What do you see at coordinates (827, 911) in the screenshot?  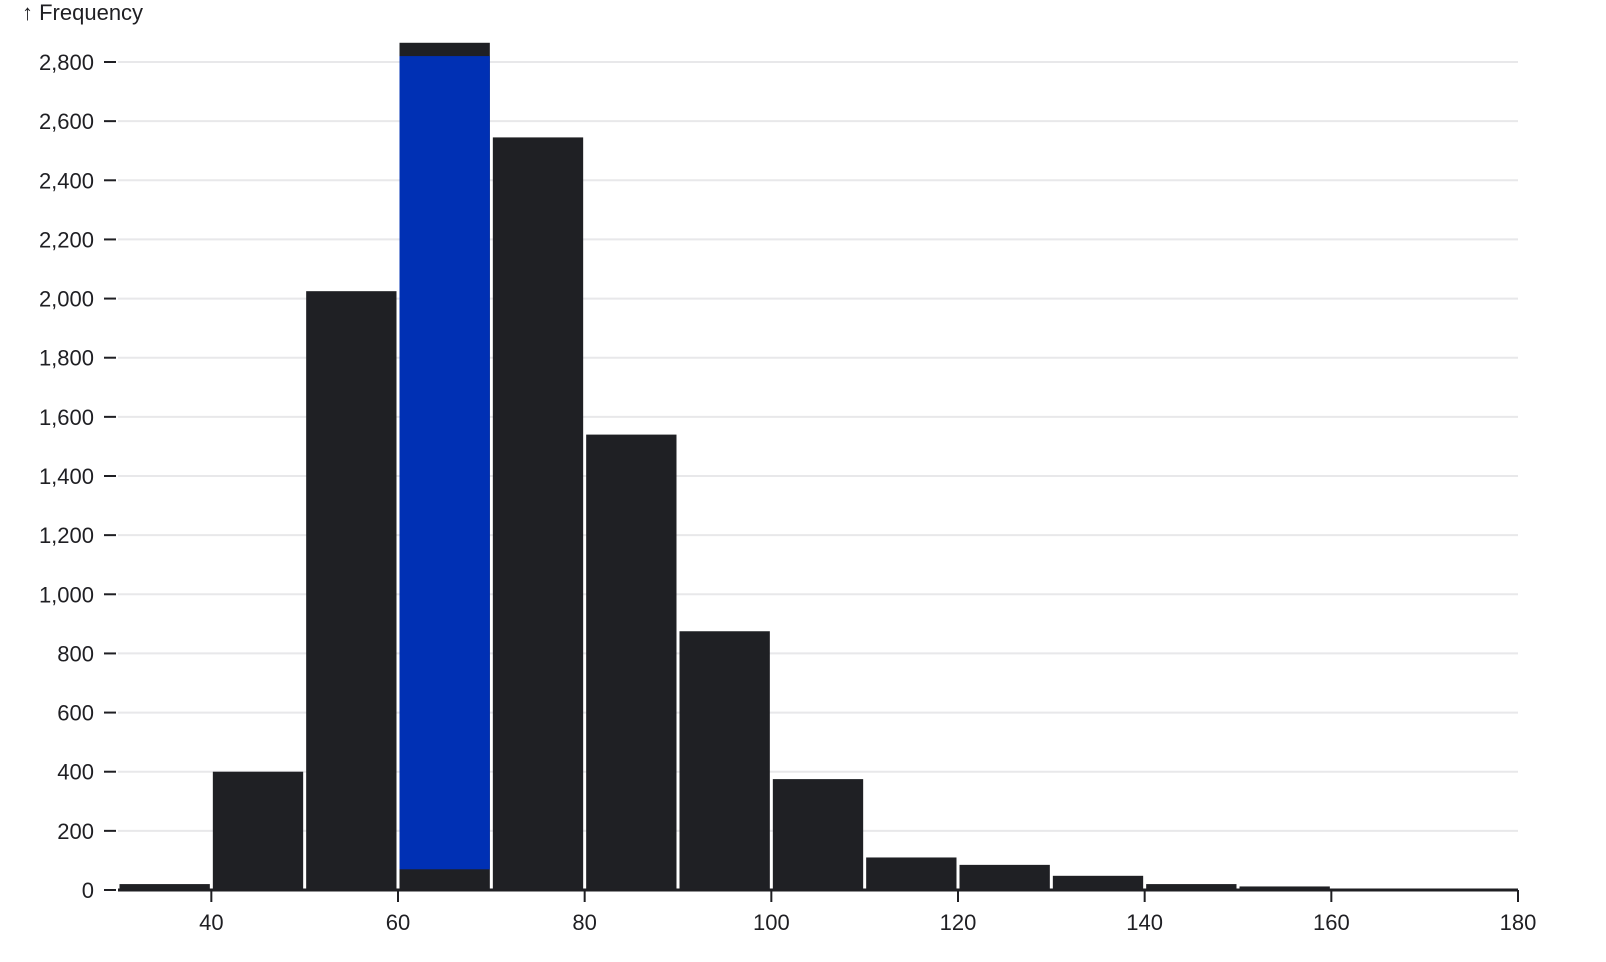 I see `x-axis: 40 60 80 100 120 140 160 180` at bounding box center [827, 911].